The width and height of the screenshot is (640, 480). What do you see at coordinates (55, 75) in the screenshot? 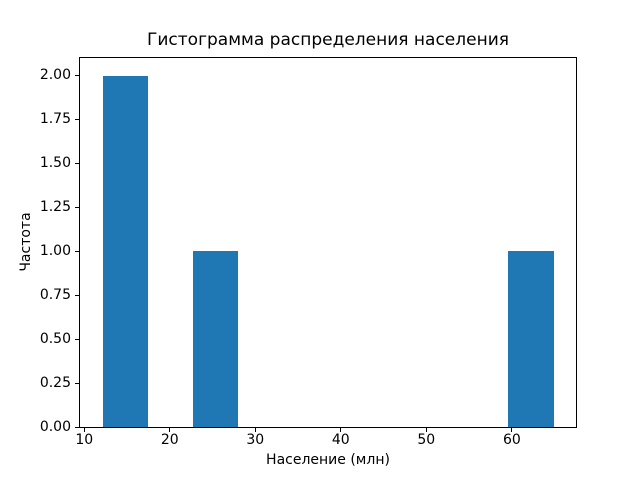
I see `y-tick-label: 2.00` at bounding box center [55, 75].